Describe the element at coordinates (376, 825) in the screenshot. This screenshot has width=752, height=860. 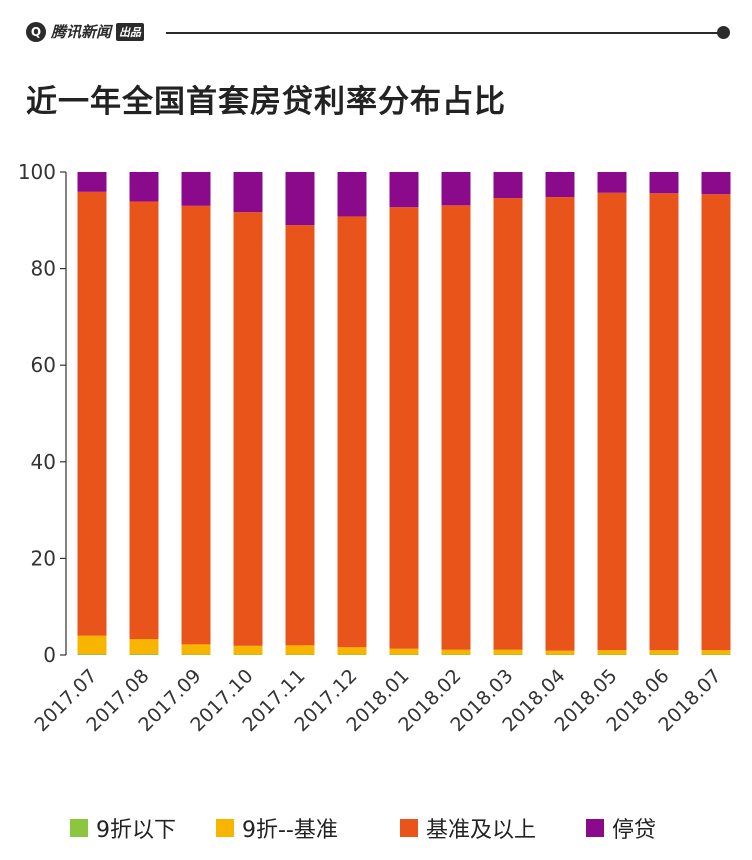
I see `chart-legend: 9折以下 9折--基准 基准及以上 停贷` at that location.